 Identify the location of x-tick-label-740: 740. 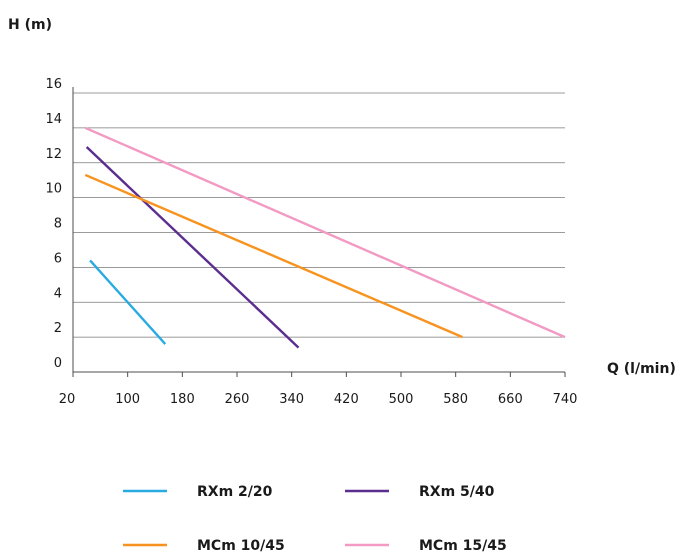
(565, 399).